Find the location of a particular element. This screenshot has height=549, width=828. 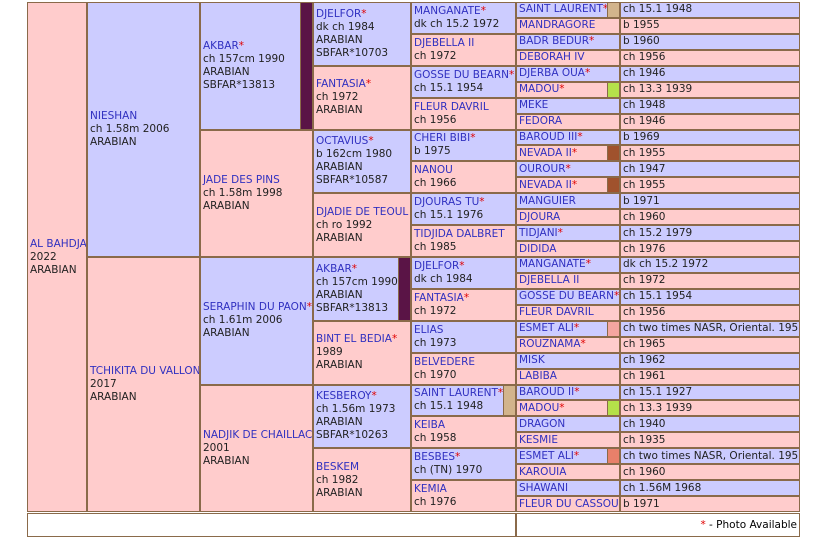

pedigree-cell: MANGUIER is located at coordinates (568, 201).